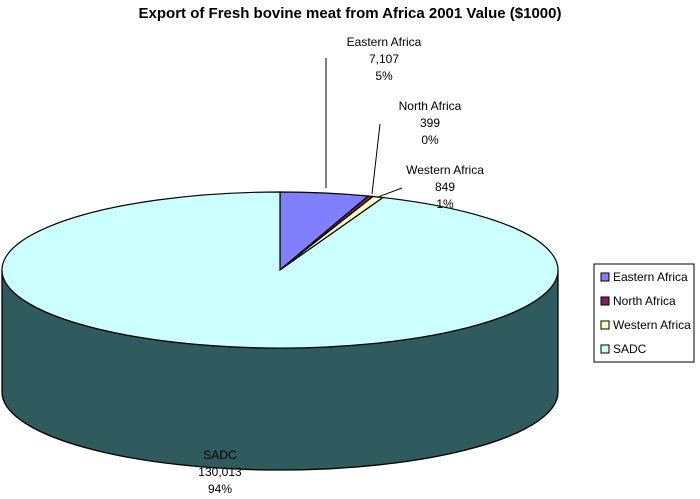 The width and height of the screenshot is (700, 499). Describe the element at coordinates (605, 325) in the screenshot. I see `legend-swatch-western-africa` at that location.